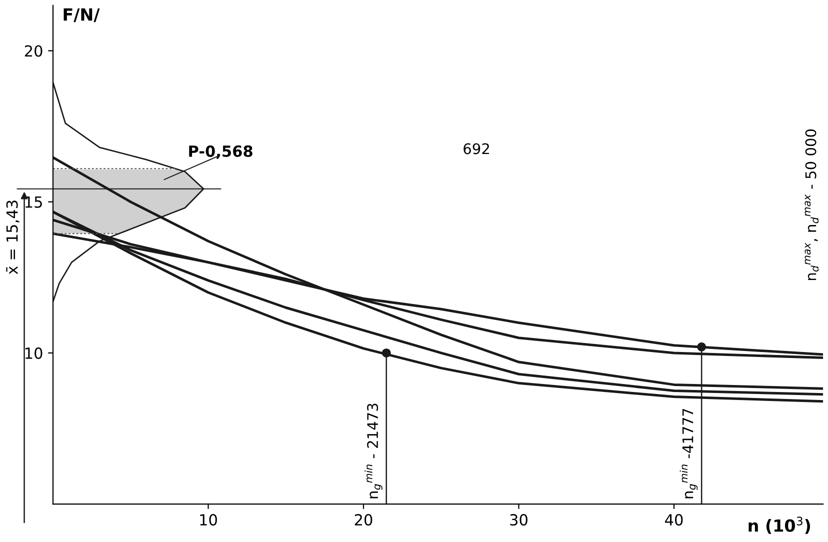  I want to click on ref-line-label: x̄ = 15,43, so click(13, 237).